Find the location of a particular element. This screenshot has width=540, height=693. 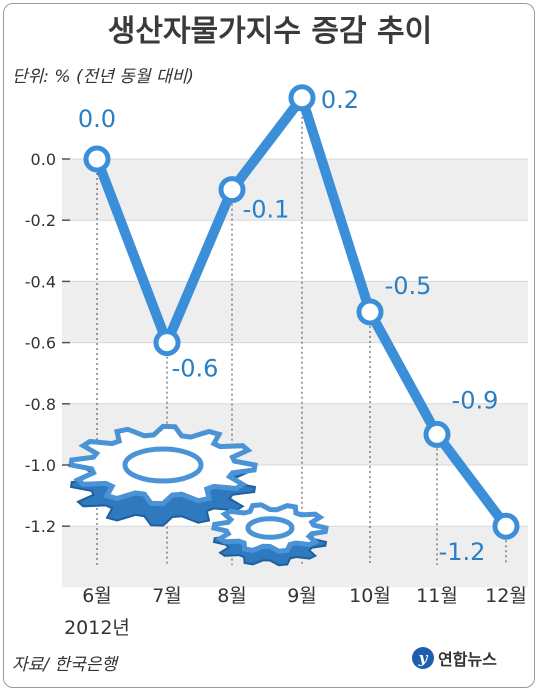

x-tick-label: 12월 is located at coordinates (506, 596).